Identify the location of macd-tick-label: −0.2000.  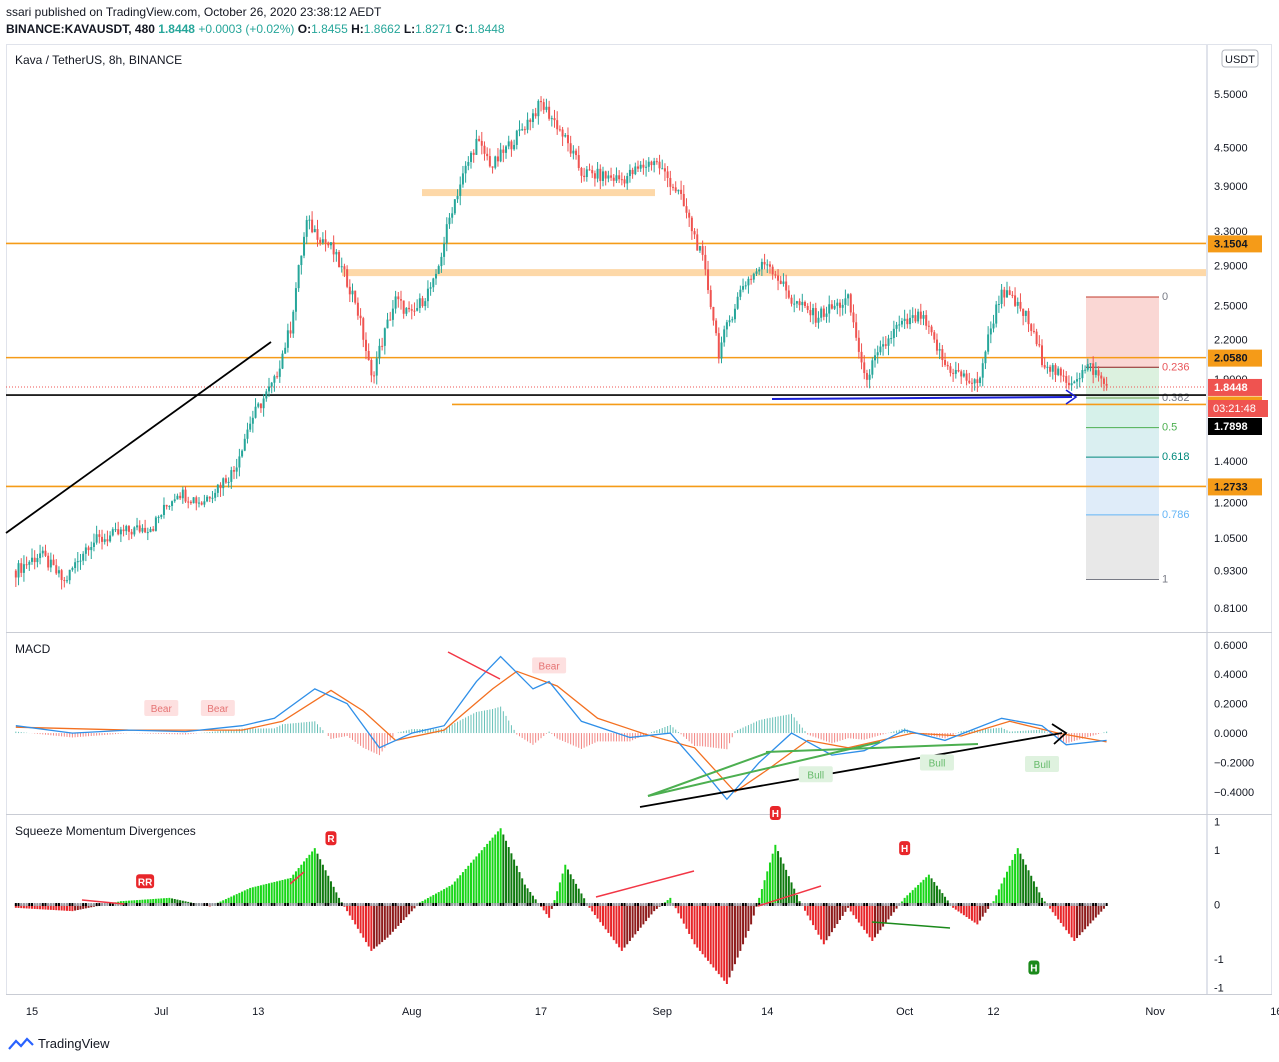
(1234, 763).